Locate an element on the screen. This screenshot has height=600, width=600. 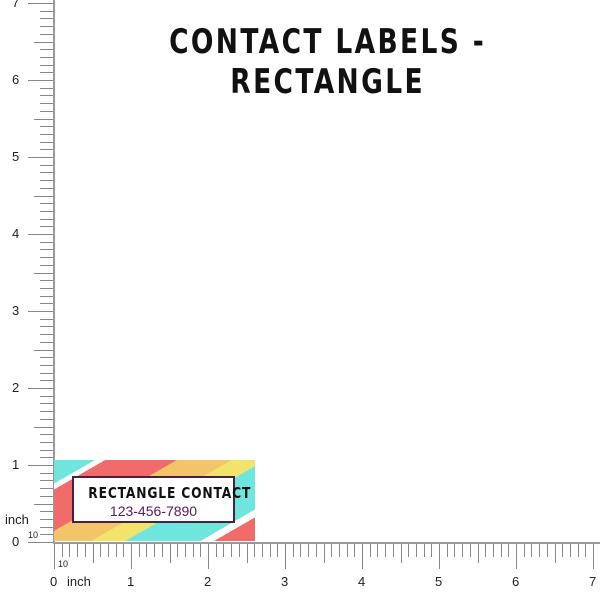
contact-label-preview: RECTANGLE CONTACT 123-456-7890 is located at coordinates (154, 500).